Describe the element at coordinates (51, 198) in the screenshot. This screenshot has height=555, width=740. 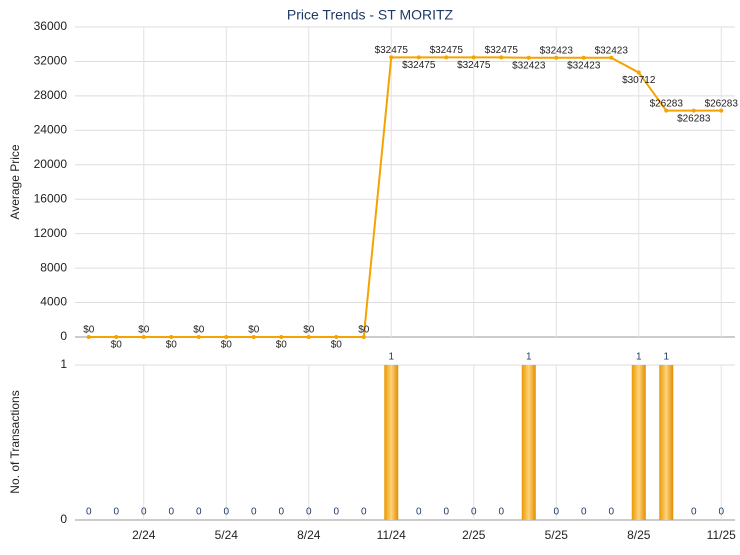
I see `y-tick-label: 16000` at that location.